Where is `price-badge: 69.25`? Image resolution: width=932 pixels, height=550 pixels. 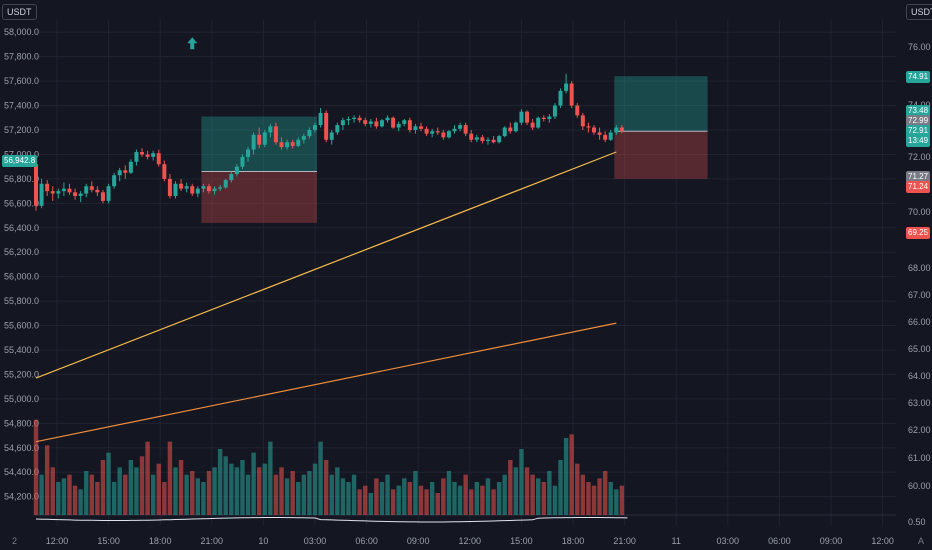
price-badge: 69.25 is located at coordinates (918, 233).